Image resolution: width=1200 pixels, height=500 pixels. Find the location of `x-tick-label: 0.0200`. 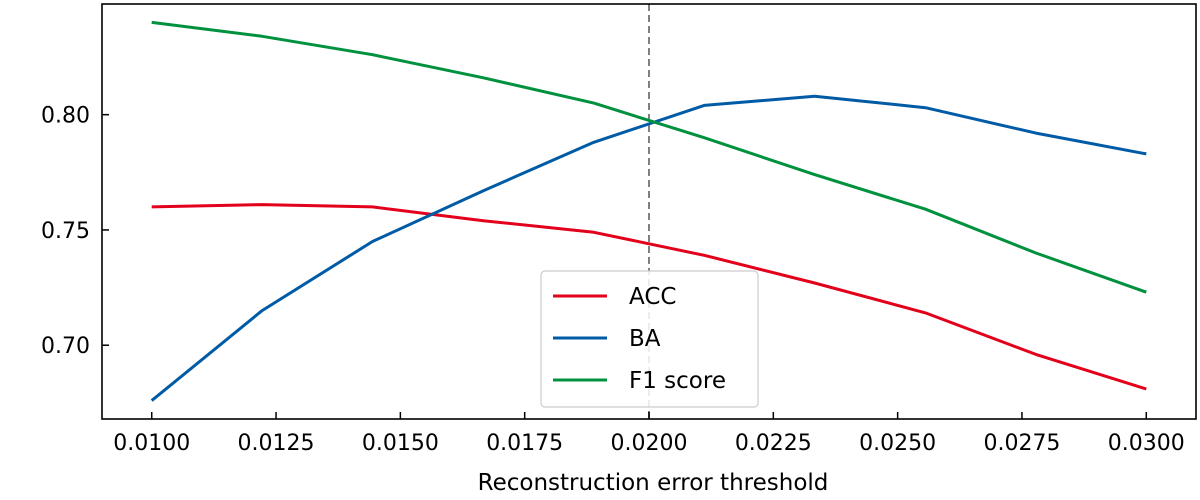

x-tick-label: 0.0200 is located at coordinates (649, 443).